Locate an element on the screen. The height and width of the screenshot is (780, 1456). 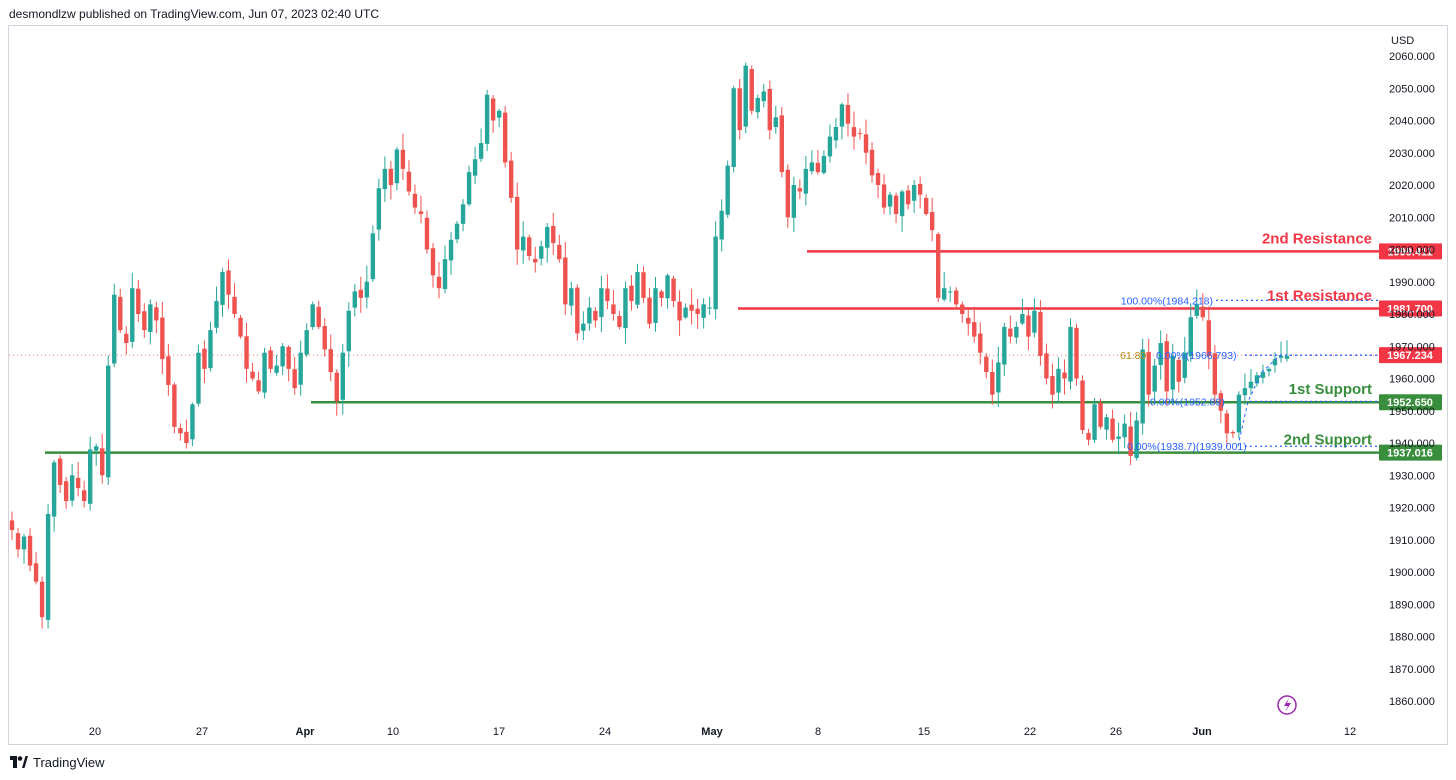
y-tick-label: 1990.000 is located at coordinates (1412, 283).